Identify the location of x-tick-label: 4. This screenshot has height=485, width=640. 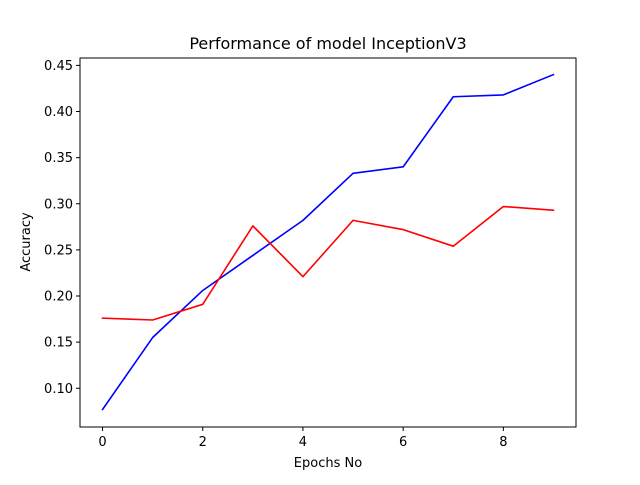
(303, 442).